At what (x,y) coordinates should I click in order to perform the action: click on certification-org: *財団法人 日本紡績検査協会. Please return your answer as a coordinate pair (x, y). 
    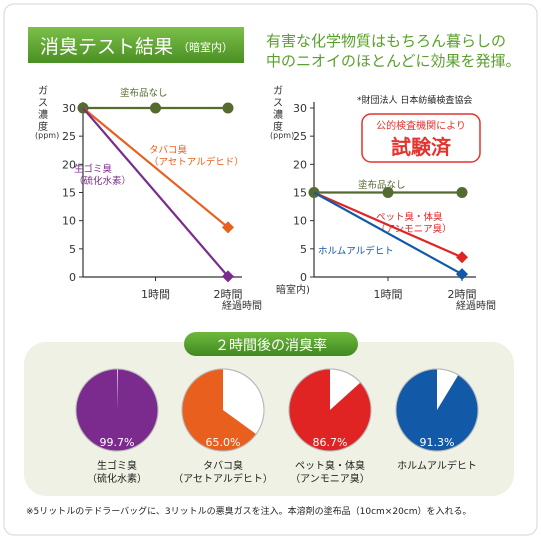
    Looking at the image, I should click on (414, 100).